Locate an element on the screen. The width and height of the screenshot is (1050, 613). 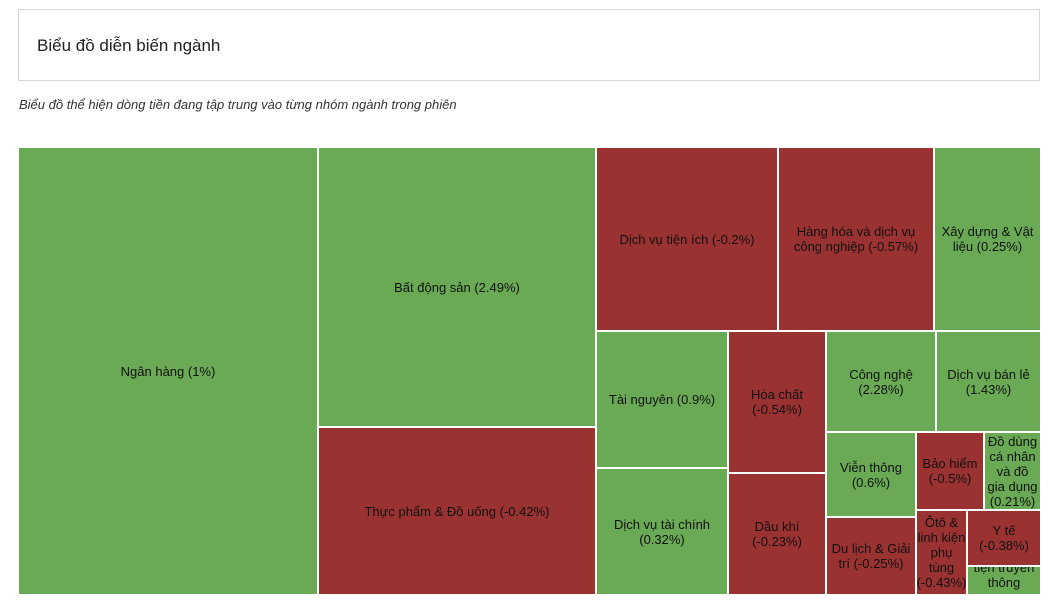
treemap-cell: Hàng hóa và dịch vụ công nghiệp (-0.57%) is located at coordinates (856, 239).